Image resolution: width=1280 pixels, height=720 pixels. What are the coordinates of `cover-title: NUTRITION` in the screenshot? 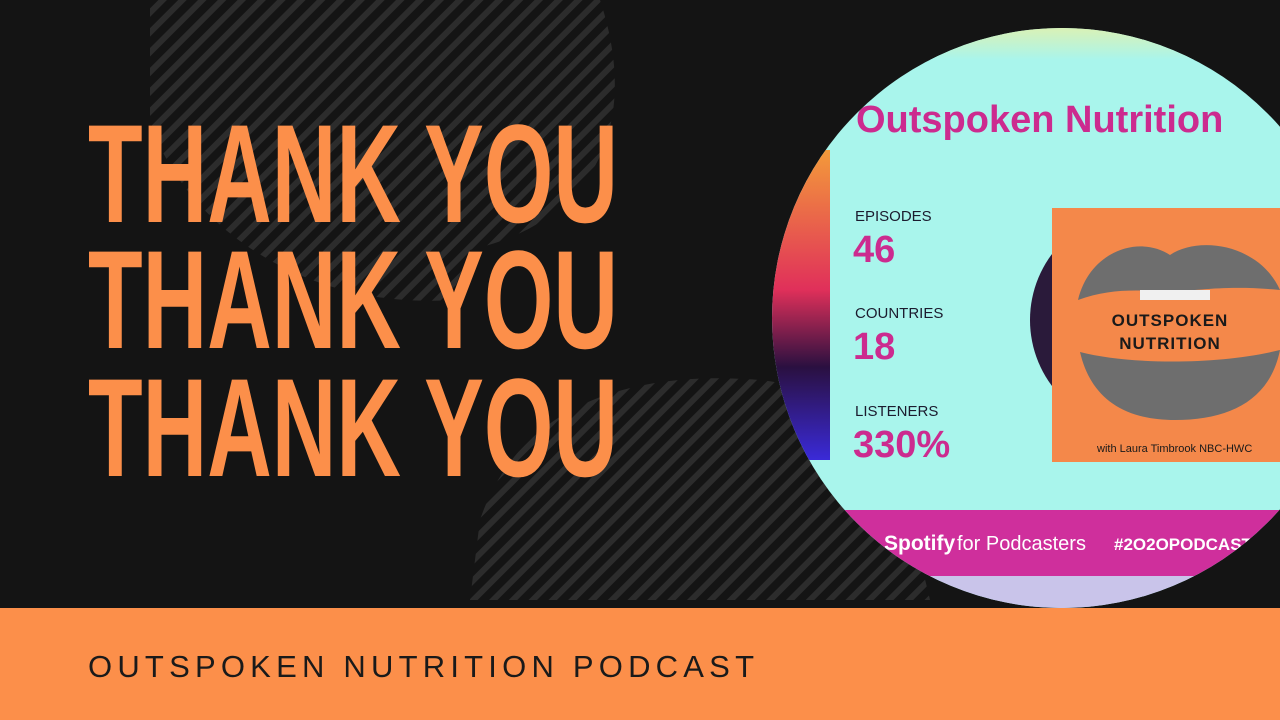 It's located at (1170, 343).